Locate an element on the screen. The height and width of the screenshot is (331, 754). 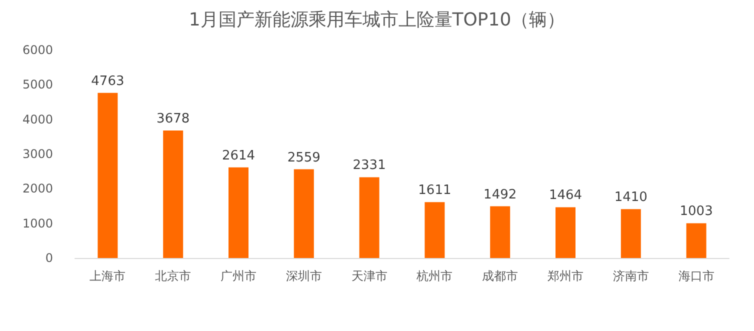
data-label: 1611 is located at coordinates (435, 190).